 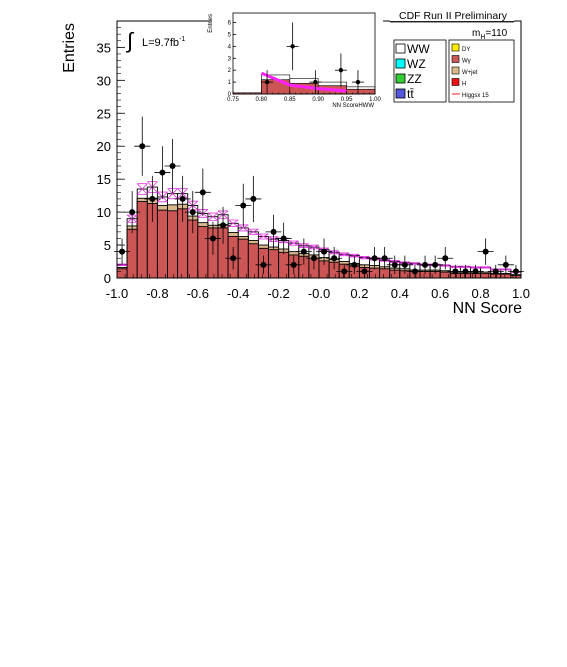 I want to click on y-tick-label: 6, so click(x=230, y=24).